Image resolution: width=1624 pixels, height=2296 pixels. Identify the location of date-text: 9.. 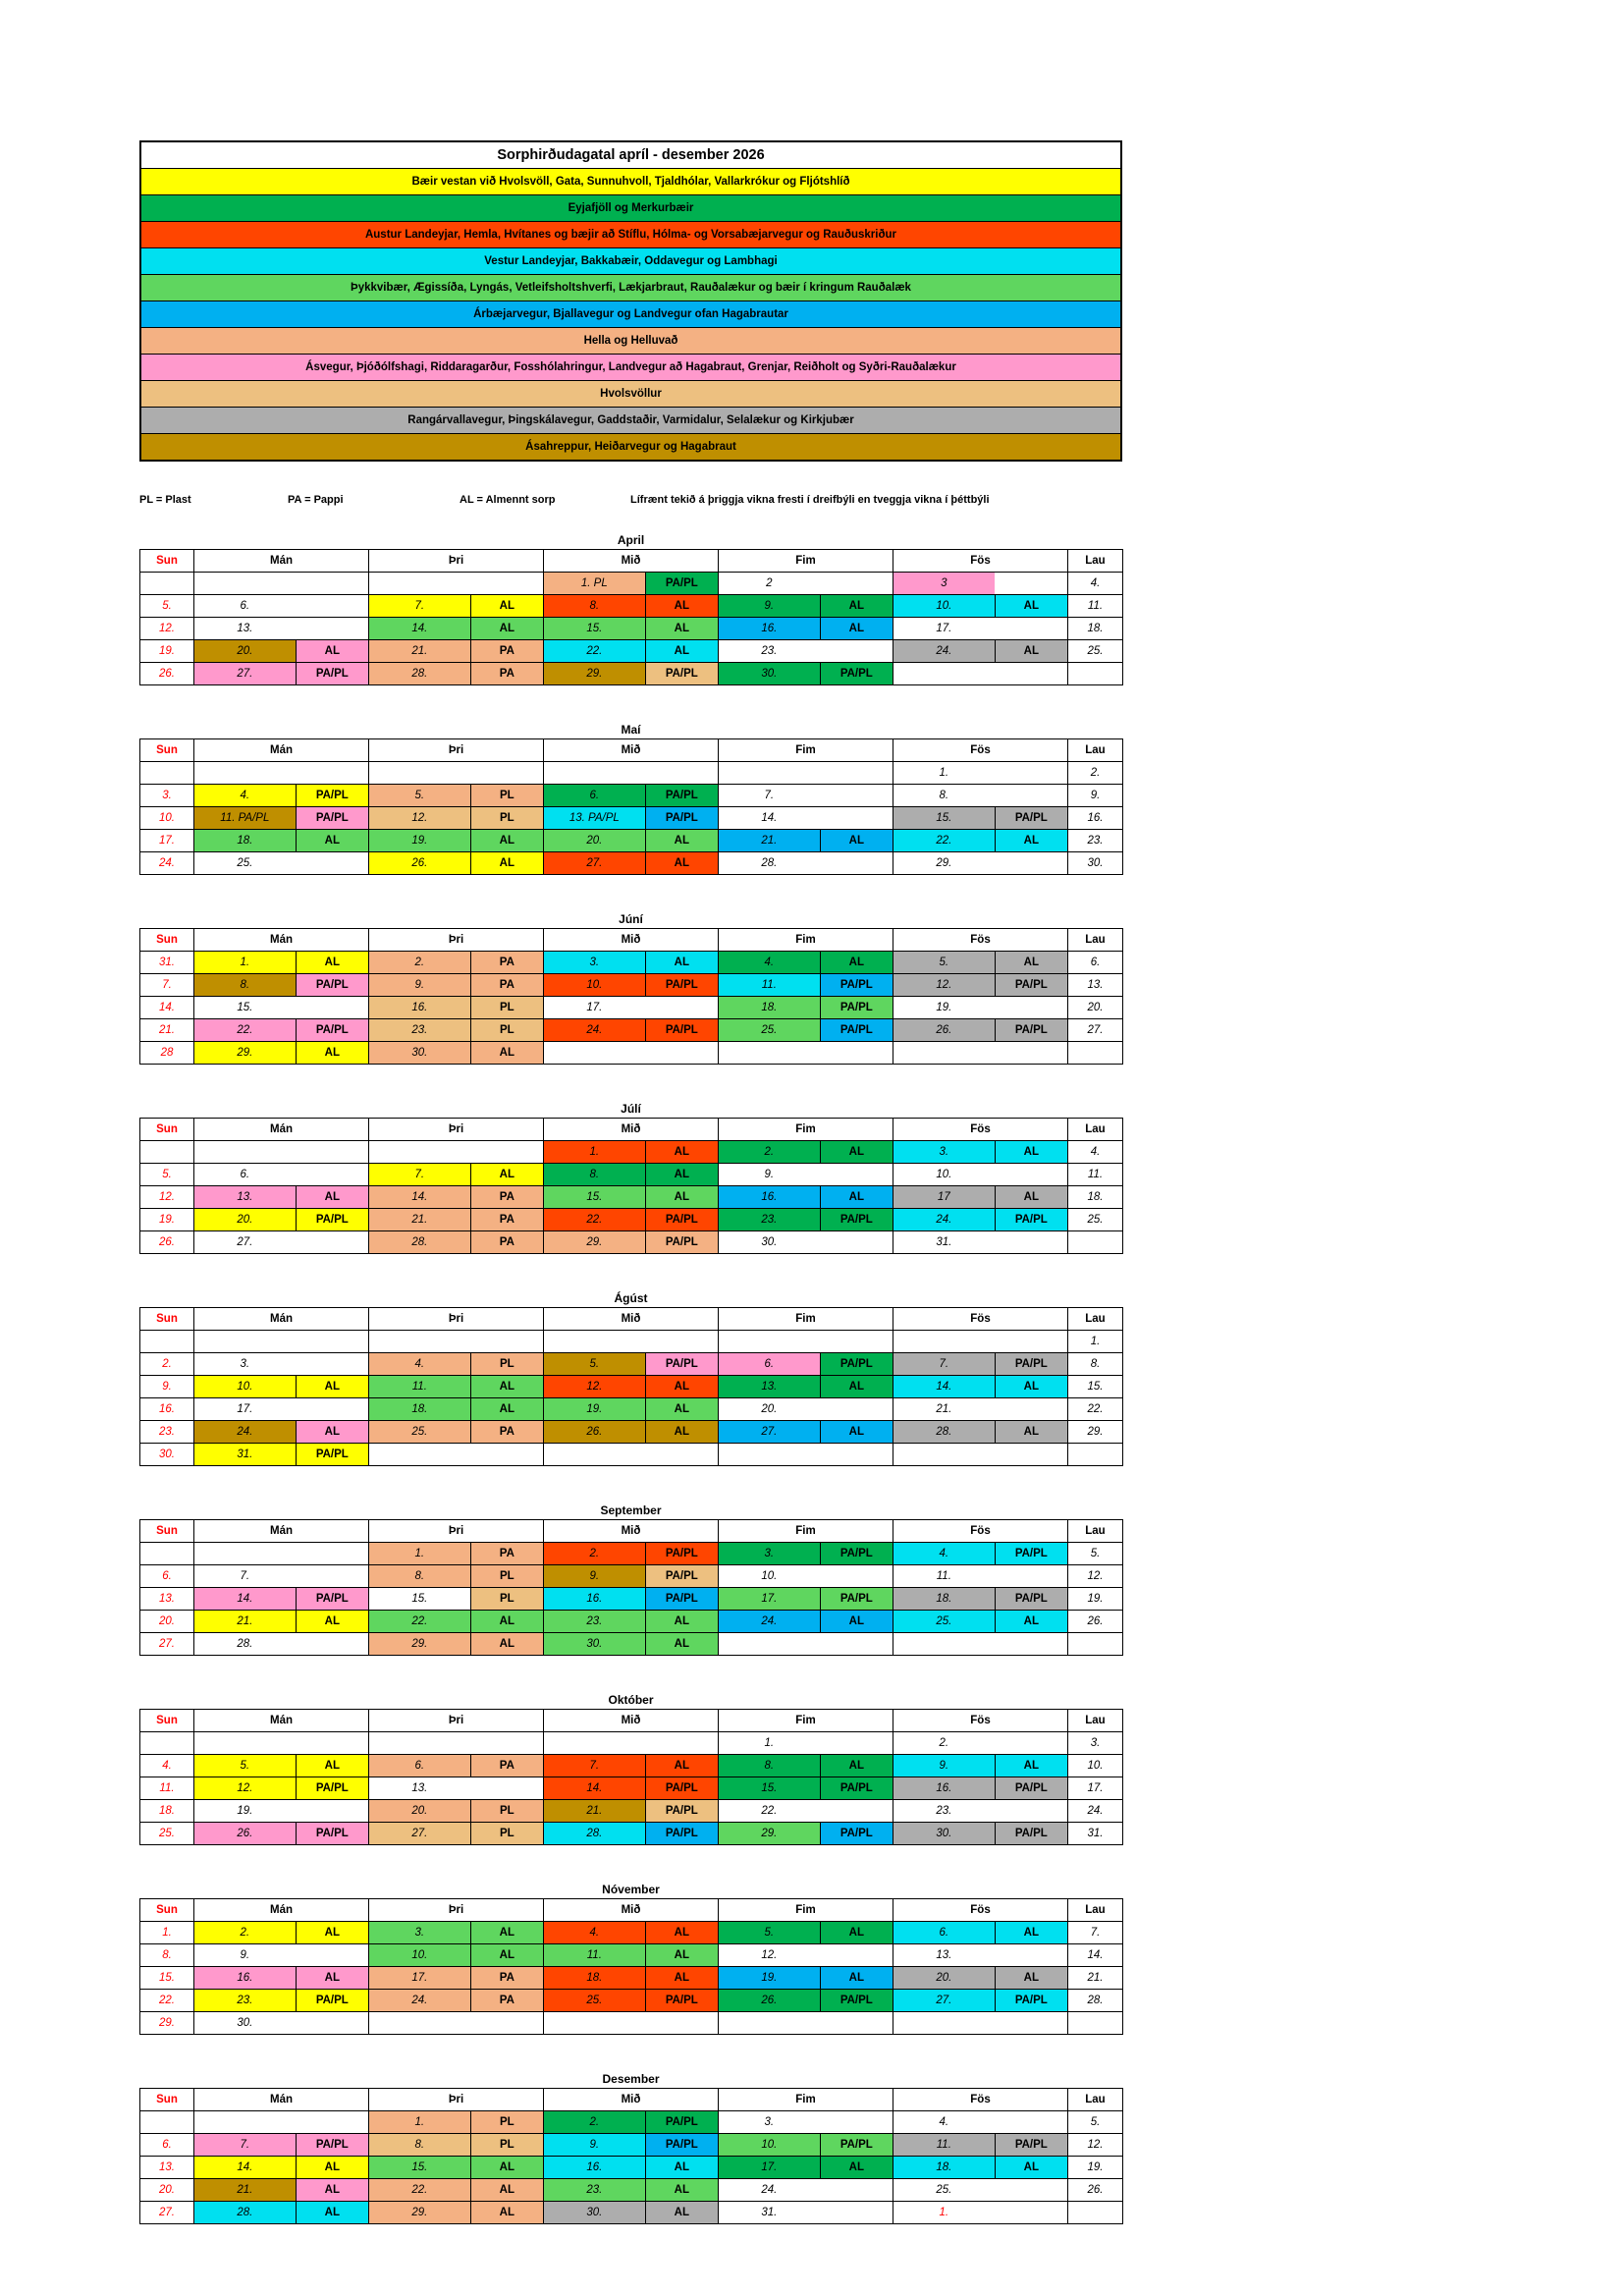
(419, 985).